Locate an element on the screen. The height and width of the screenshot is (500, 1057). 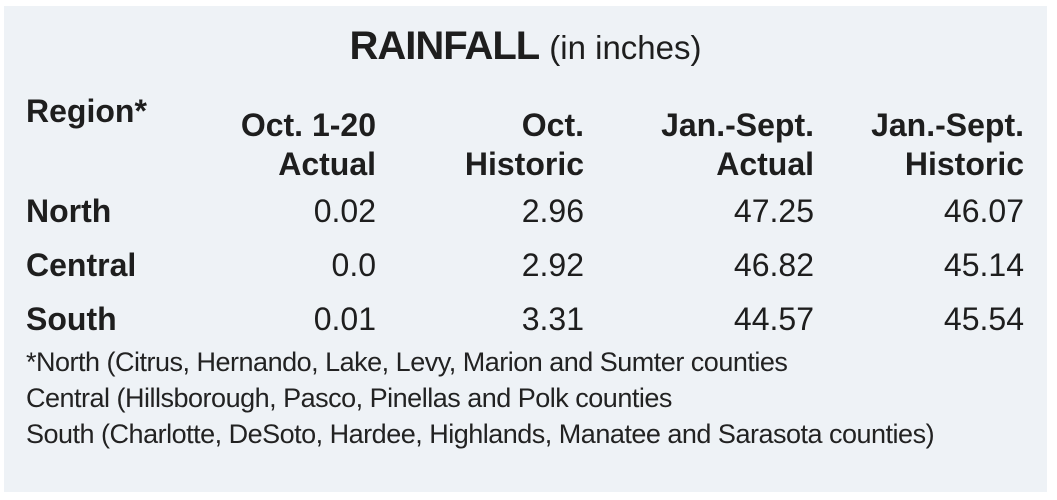
table-row: North 0.02 2.96 47.25 46.07 is located at coordinates (525, 211).